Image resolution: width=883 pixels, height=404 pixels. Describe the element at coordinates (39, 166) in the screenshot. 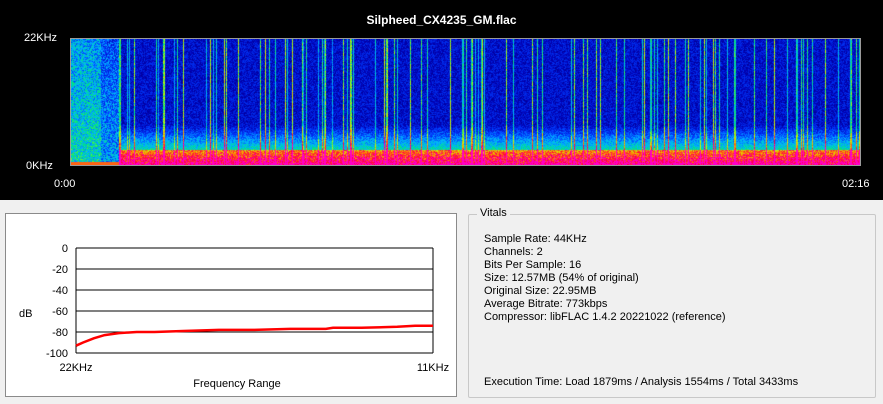

I see `freq-bottom-label: 0KHz` at that location.